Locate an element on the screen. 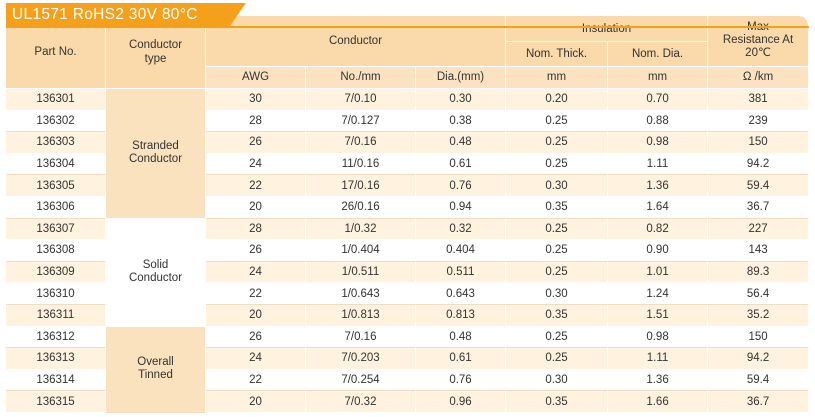  title-underline is located at coordinates (407, 27).